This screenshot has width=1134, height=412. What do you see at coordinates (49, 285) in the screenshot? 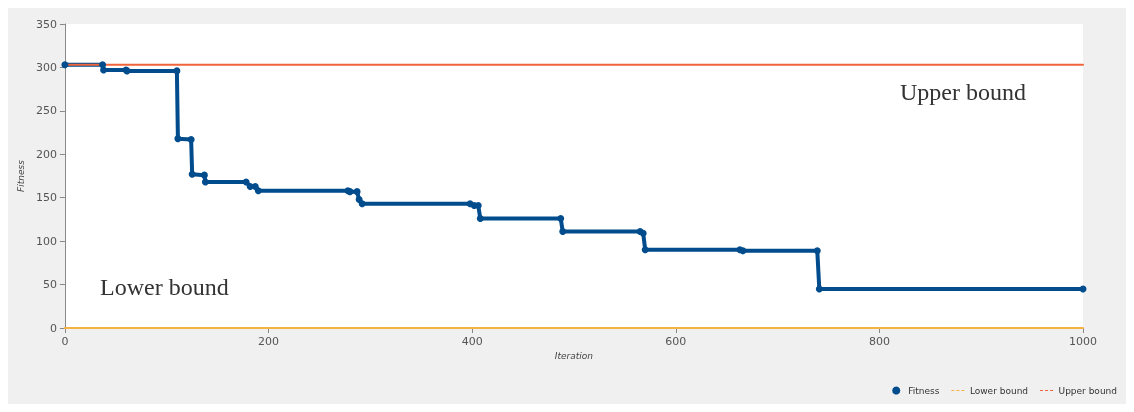
I see `y-tick-label: 50` at bounding box center [49, 285].